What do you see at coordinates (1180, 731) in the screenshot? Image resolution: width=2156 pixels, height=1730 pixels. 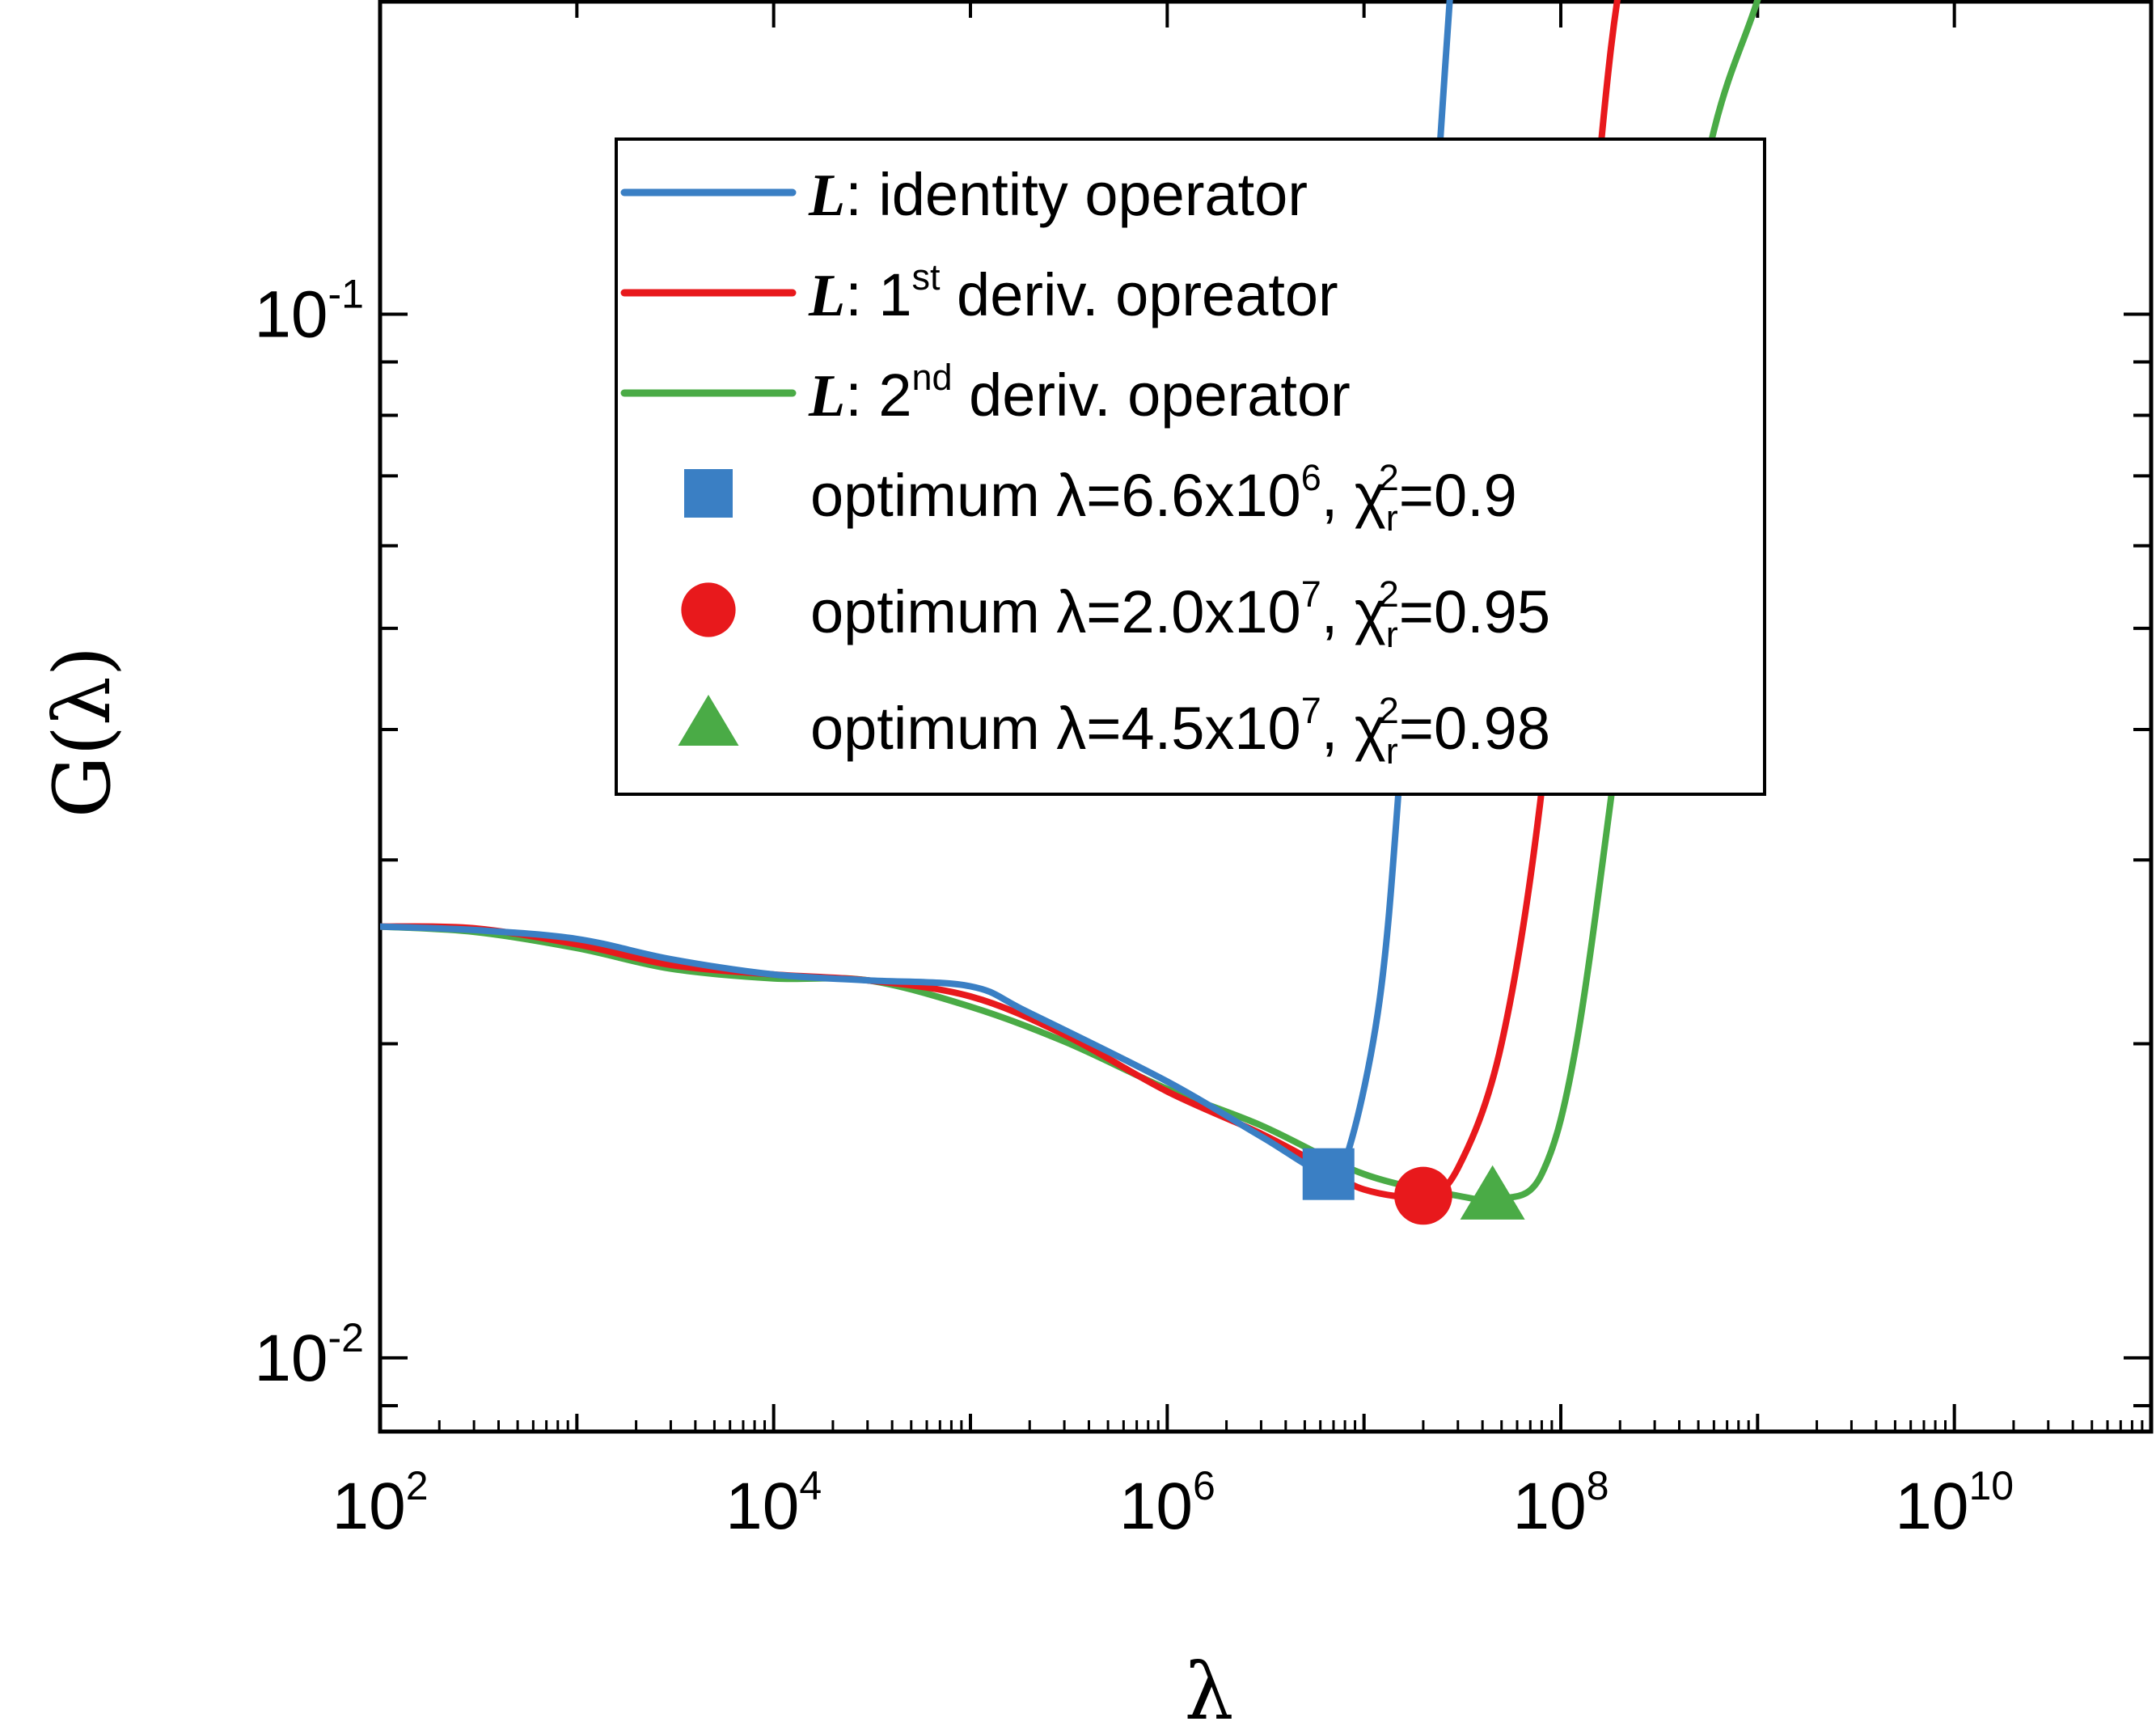 I see `legend-optimum-label-3: optimum λ=4.5x107, χr2=0.98` at bounding box center [1180, 731].